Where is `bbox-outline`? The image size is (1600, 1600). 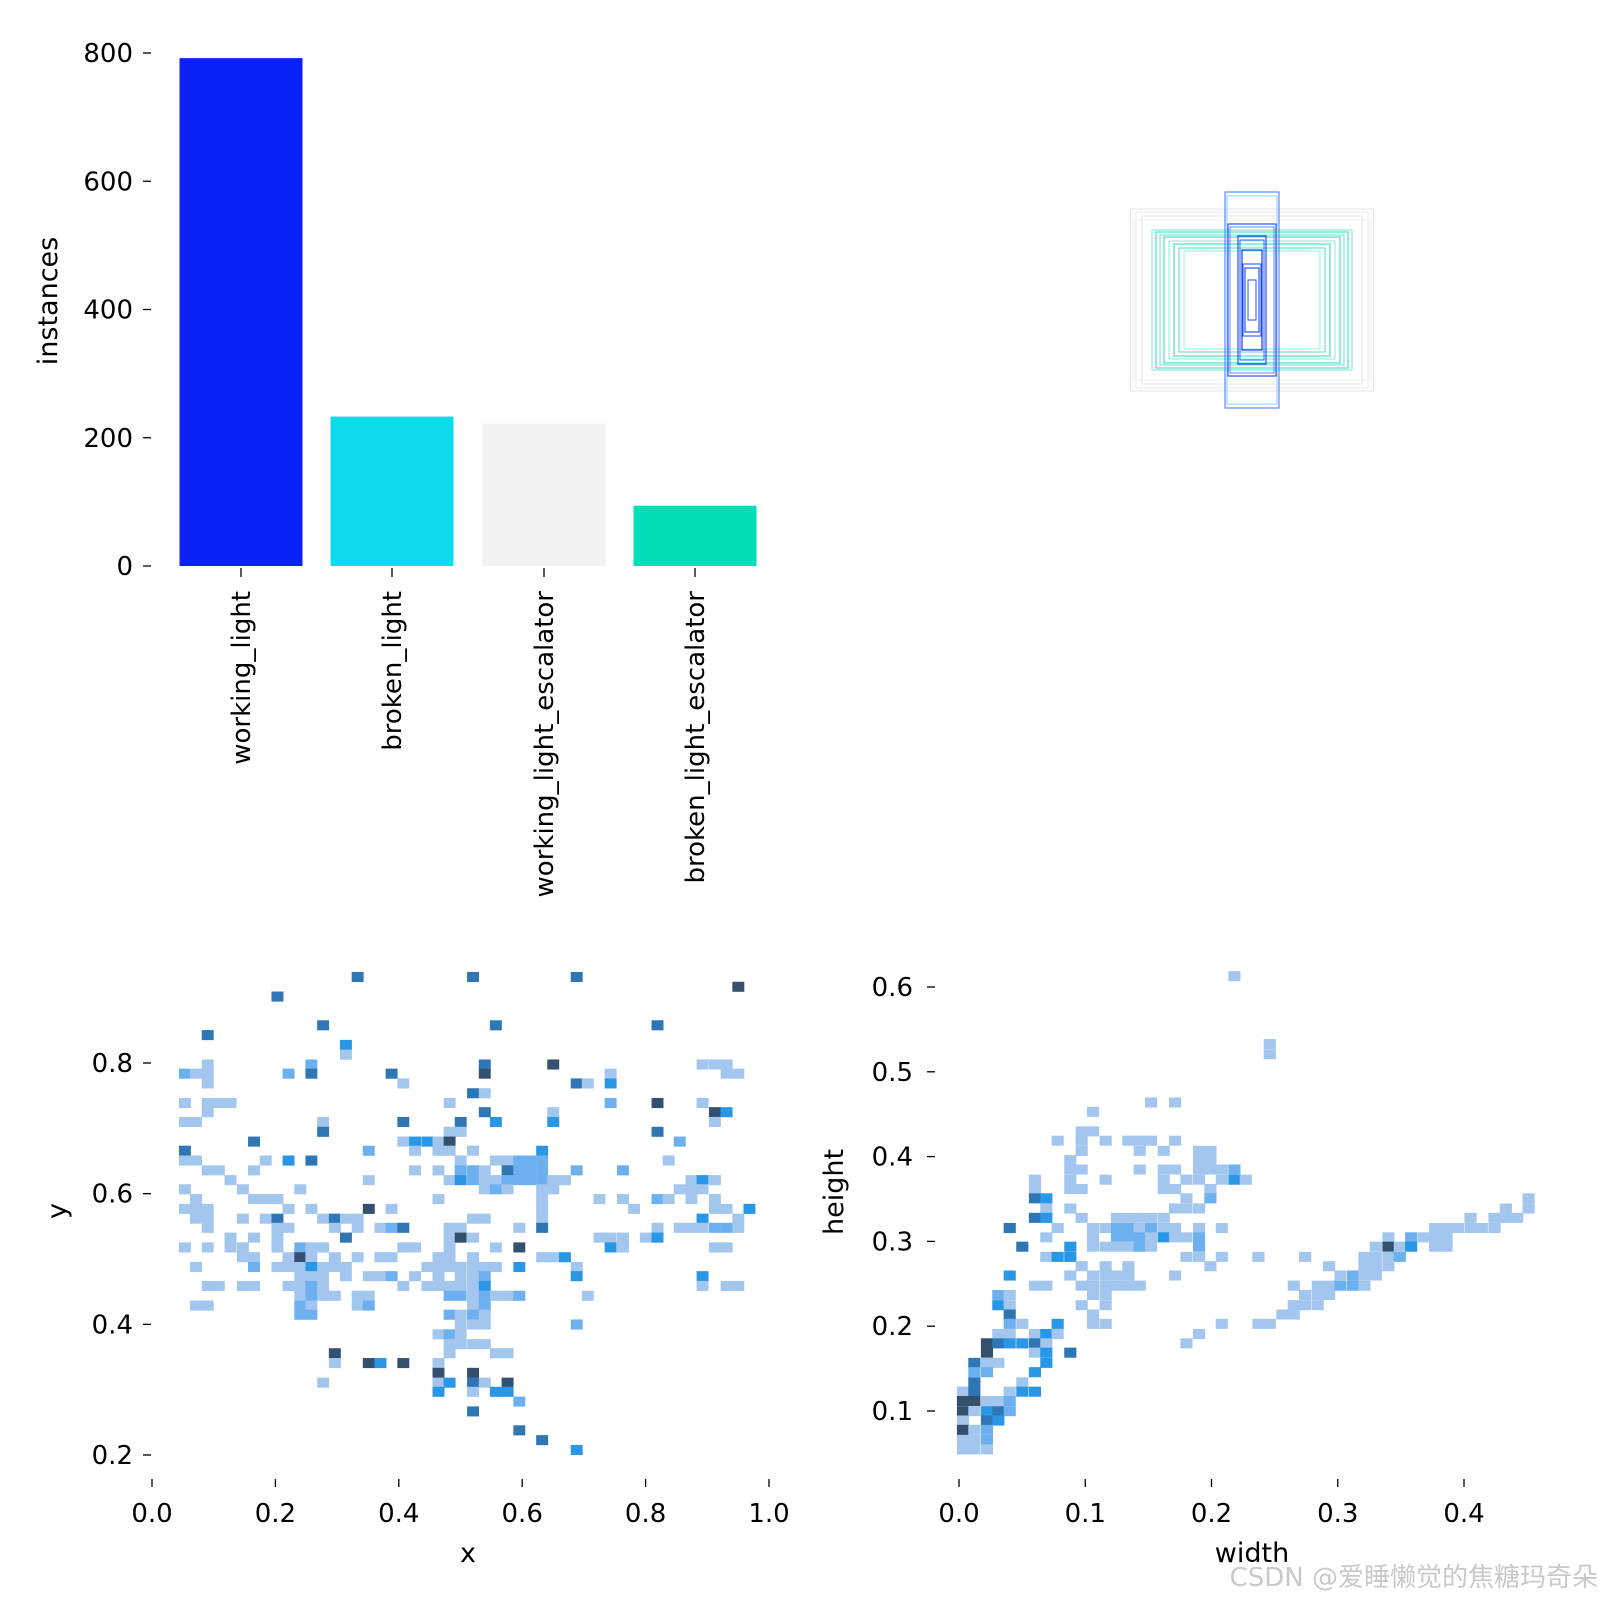 bbox-outline is located at coordinates (1252, 300).